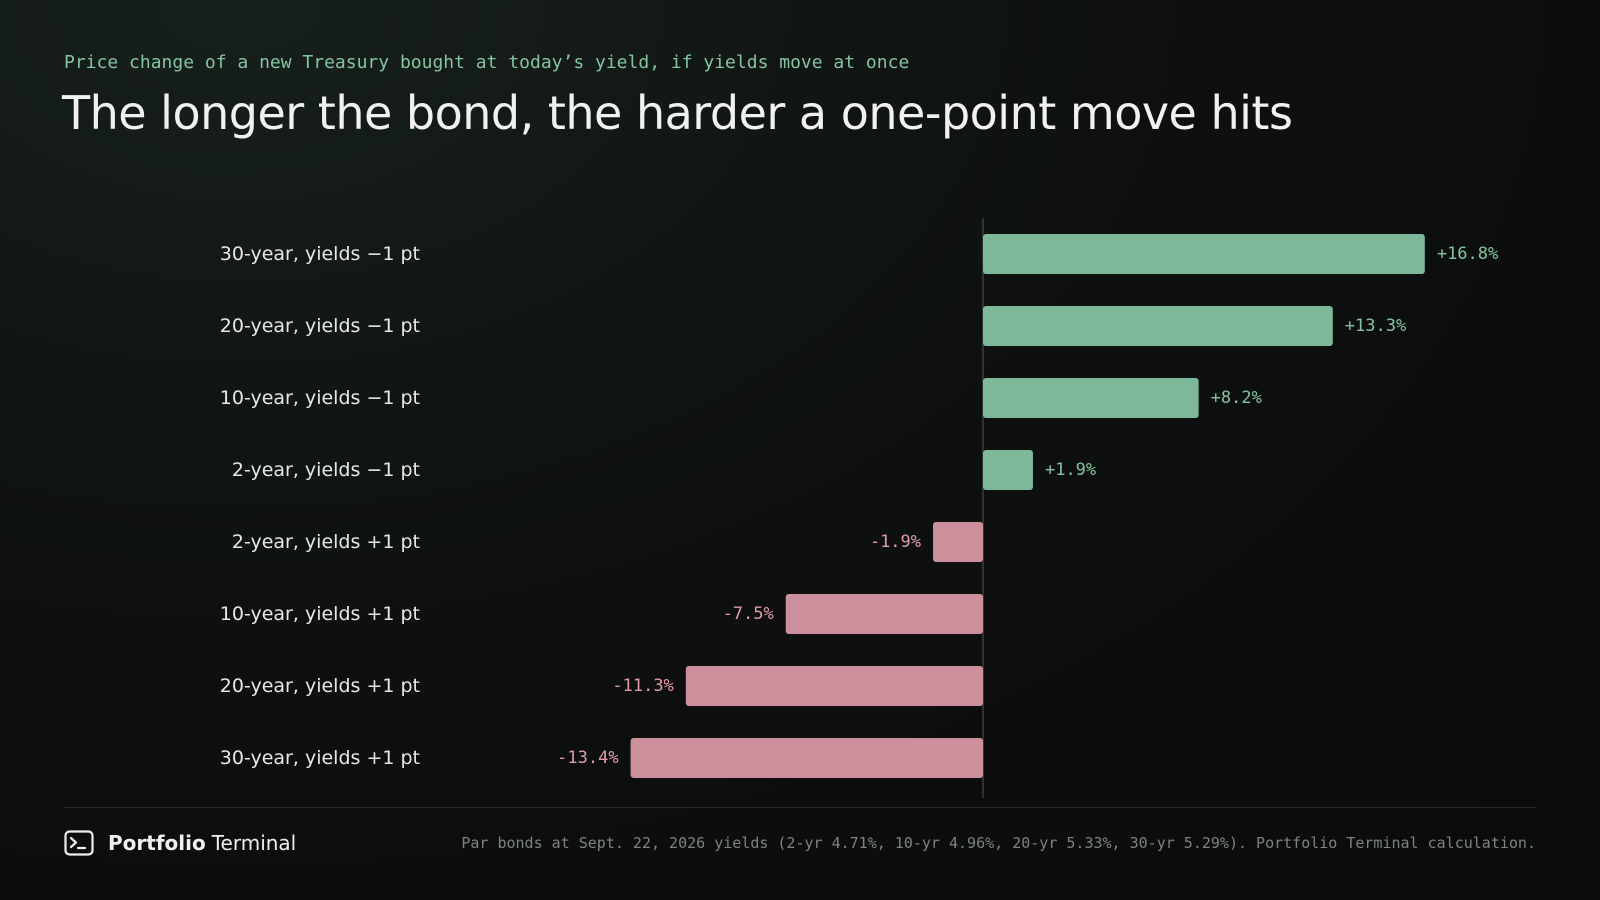  I want to click on category-label: 20-year, yields +1 pt, so click(320, 686).